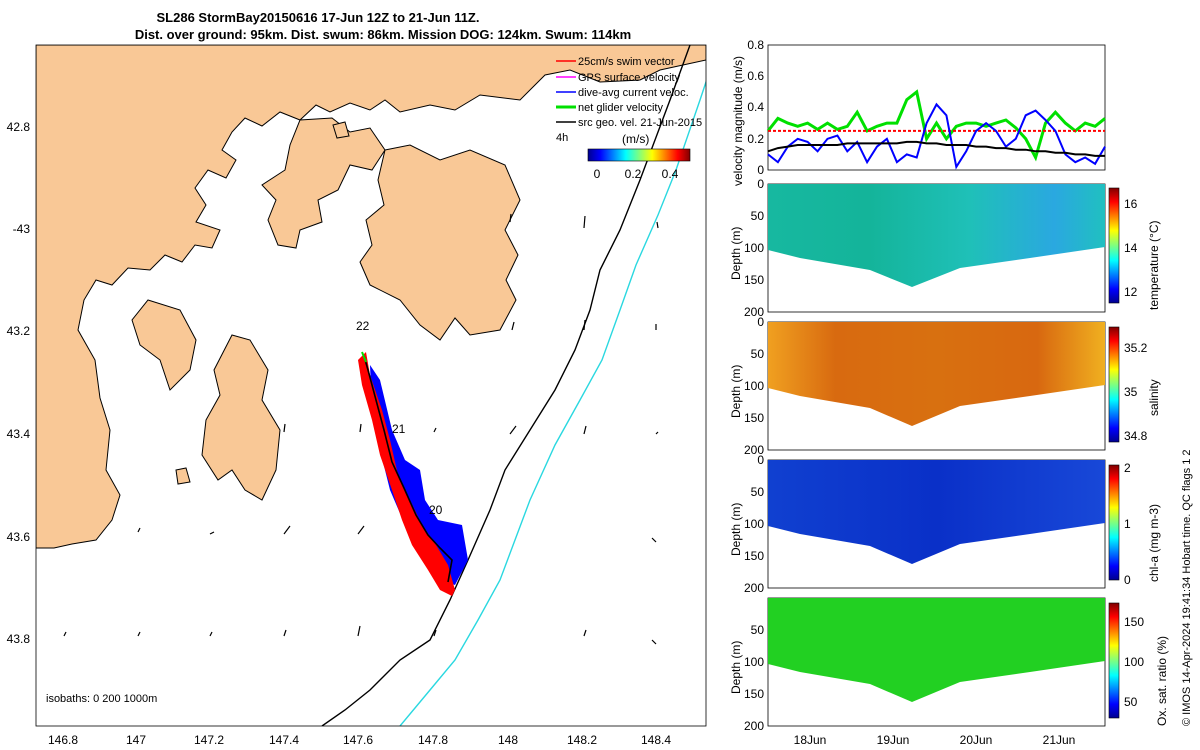 Image resolution: width=1200 pixels, height=750 pixels. What do you see at coordinates (936, 650) in the screenshot?
I see `oxygen-section` at bounding box center [936, 650].